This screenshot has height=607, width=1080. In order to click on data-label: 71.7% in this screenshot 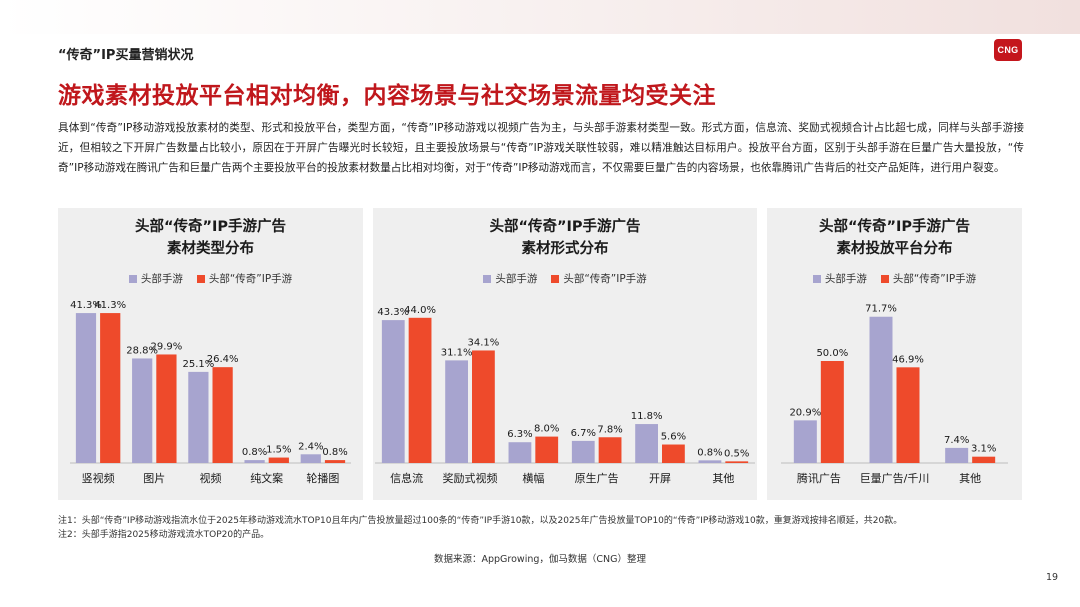, I will do `click(881, 309)`.